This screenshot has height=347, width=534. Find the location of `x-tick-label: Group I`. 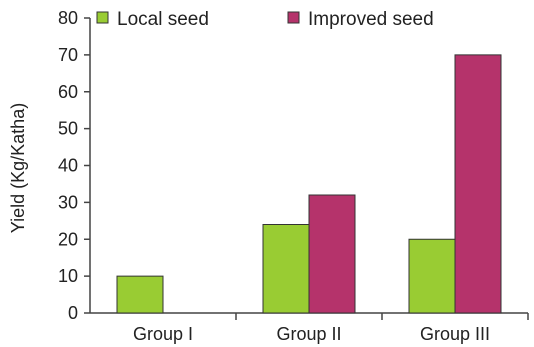

x-tick-label: Group I is located at coordinates (163, 334).